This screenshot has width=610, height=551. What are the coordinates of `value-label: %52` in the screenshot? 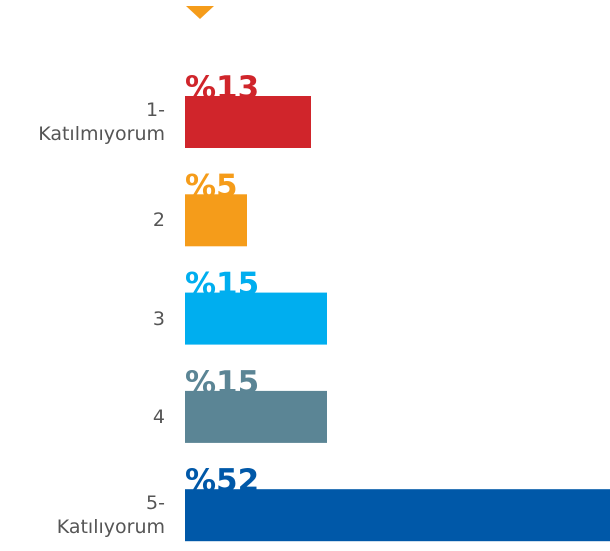 It's located at (222, 481).